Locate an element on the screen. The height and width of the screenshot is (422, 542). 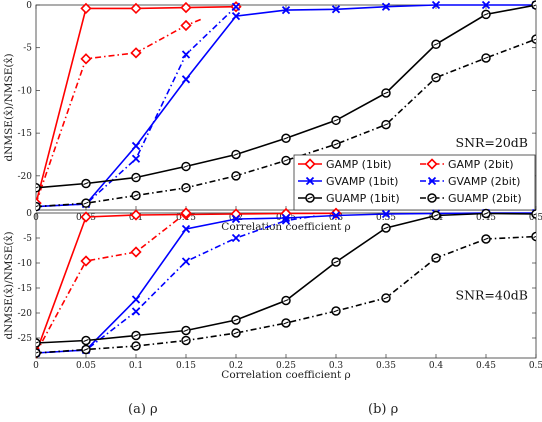
snr-annotation: SNR=40dB is located at coordinates (492, 295).